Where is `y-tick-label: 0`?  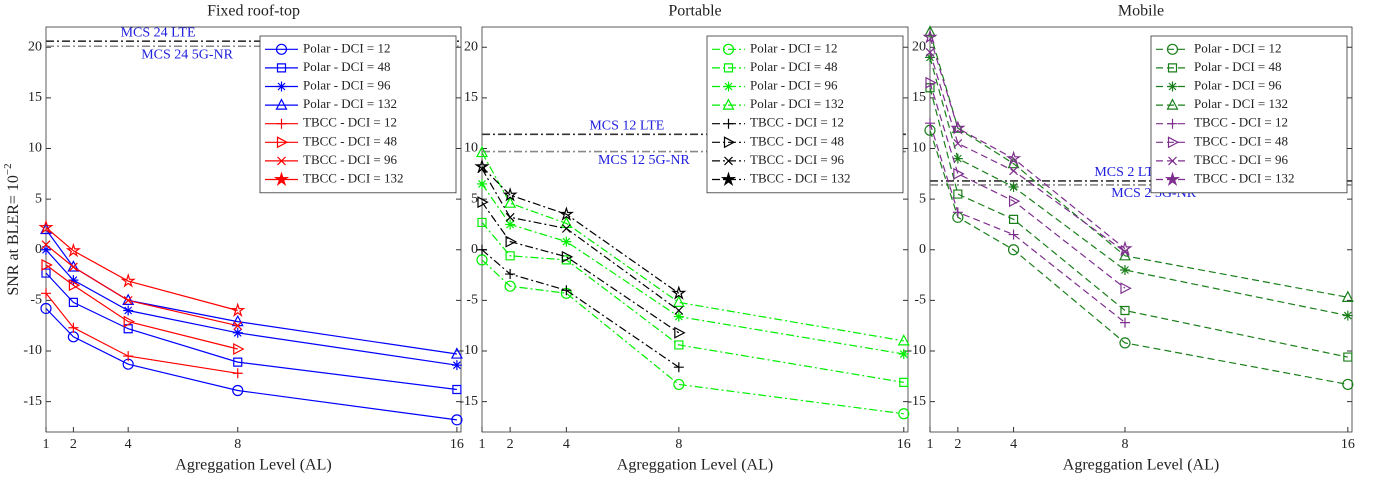
y-tick-label: 0 is located at coordinates (922, 249).